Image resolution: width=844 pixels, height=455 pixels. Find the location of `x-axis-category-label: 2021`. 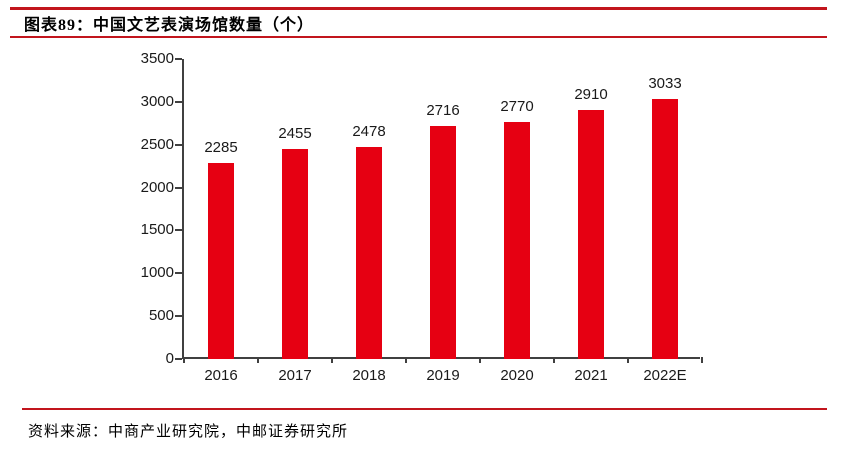

x-axis-category-label: 2021 is located at coordinates (591, 375).